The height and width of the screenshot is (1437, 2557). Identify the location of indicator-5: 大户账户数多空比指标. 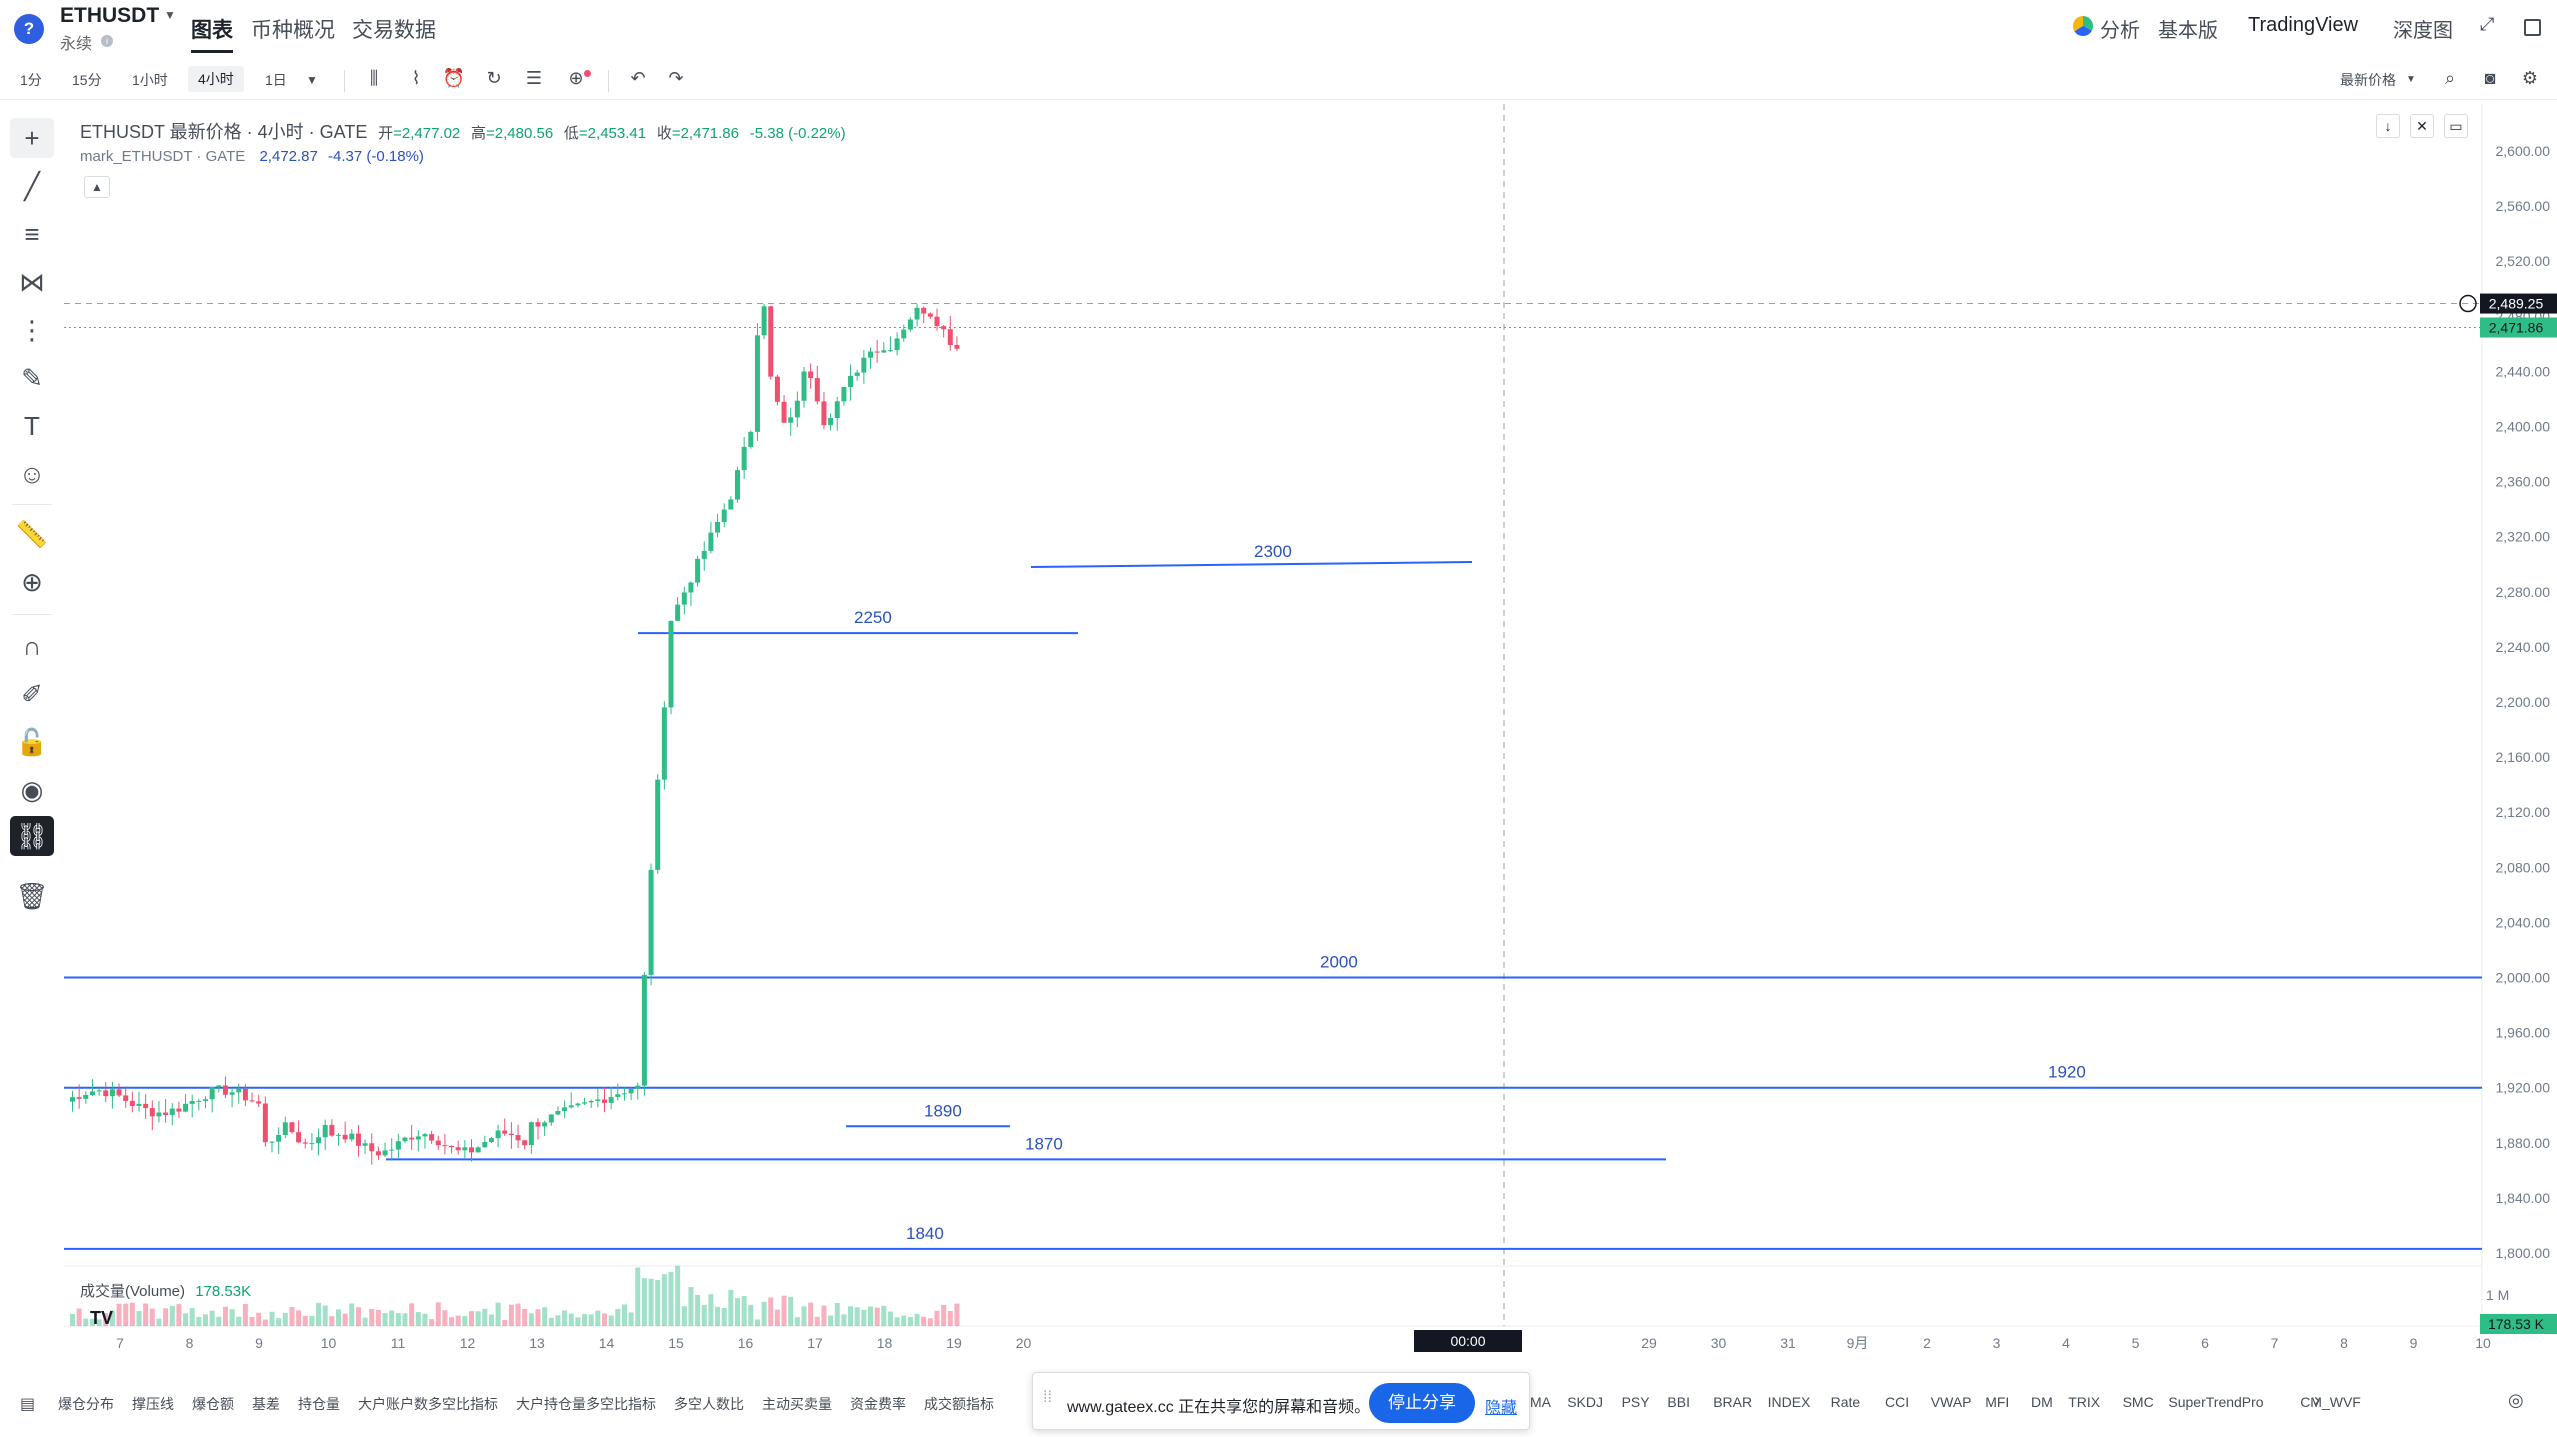
(428, 1404).